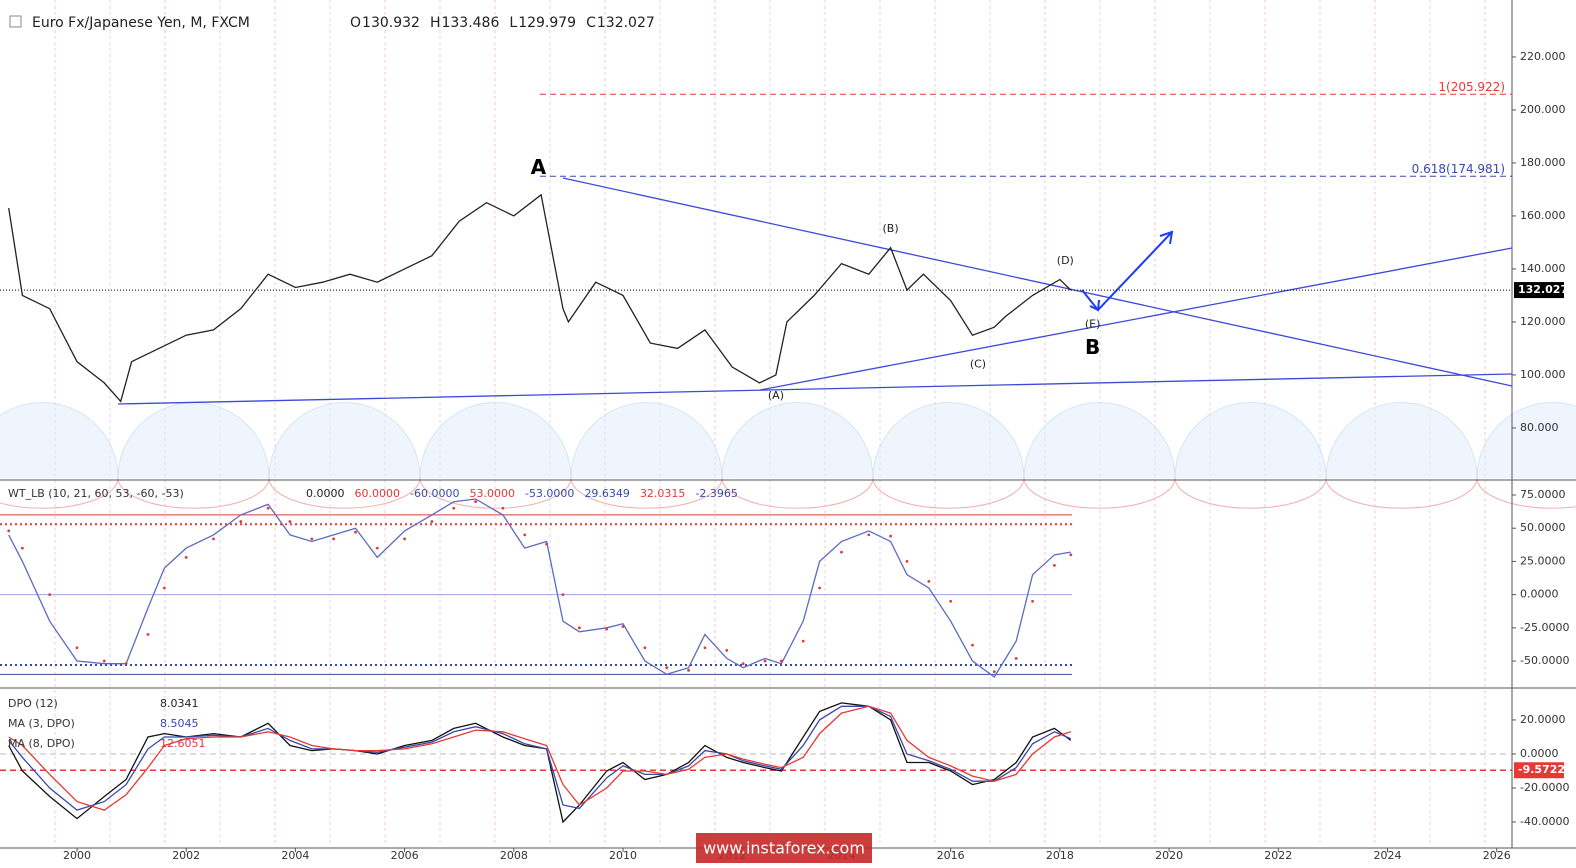 This screenshot has height=868, width=1576. What do you see at coordinates (41, 723) in the screenshot?
I see `indicator-name: MA (3, DPO)` at bounding box center [41, 723].